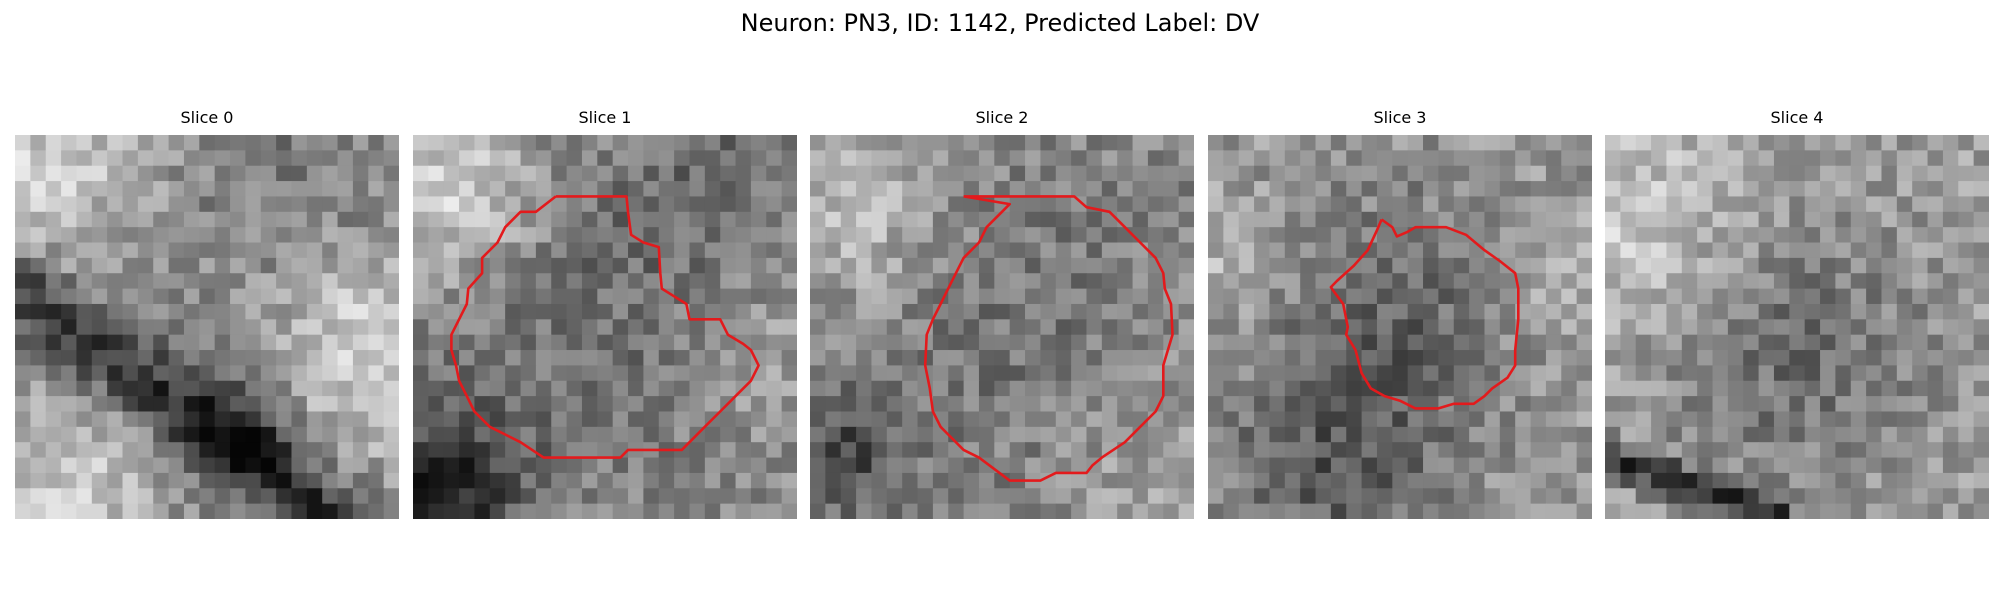  What do you see at coordinates (1002, 117) in the screenshot?
I see `slice-title: Slice 2` at bounding box center [1002, 117].